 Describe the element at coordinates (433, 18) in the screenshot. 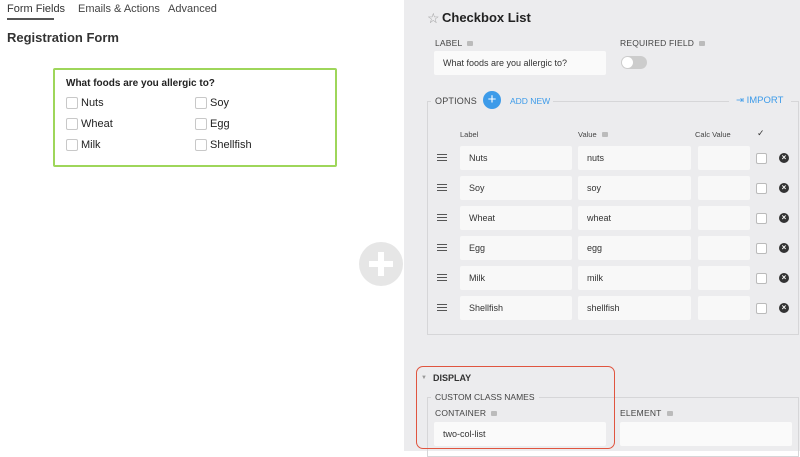

I see `star-outline-icon: ☆` at that location.